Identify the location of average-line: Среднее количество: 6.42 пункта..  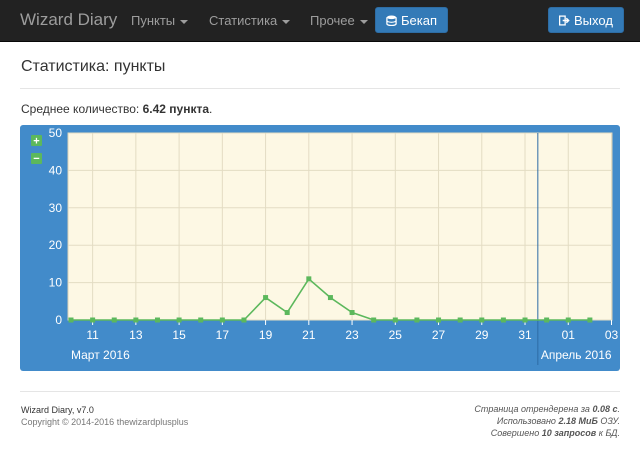
(116, 109).